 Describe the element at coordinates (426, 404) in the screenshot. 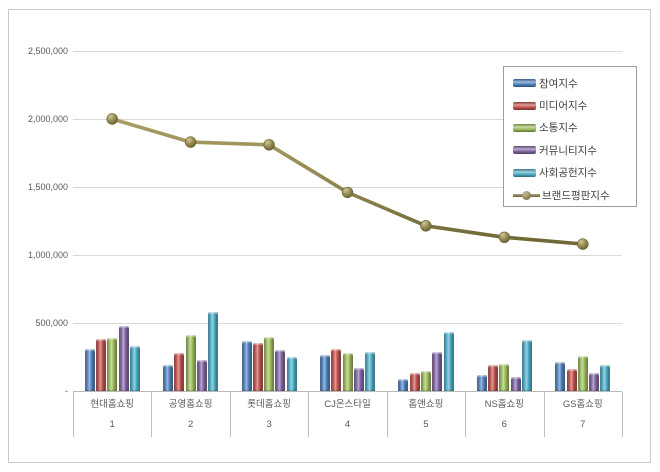

I see `category-label: 홈앤쇼핑` at that location.